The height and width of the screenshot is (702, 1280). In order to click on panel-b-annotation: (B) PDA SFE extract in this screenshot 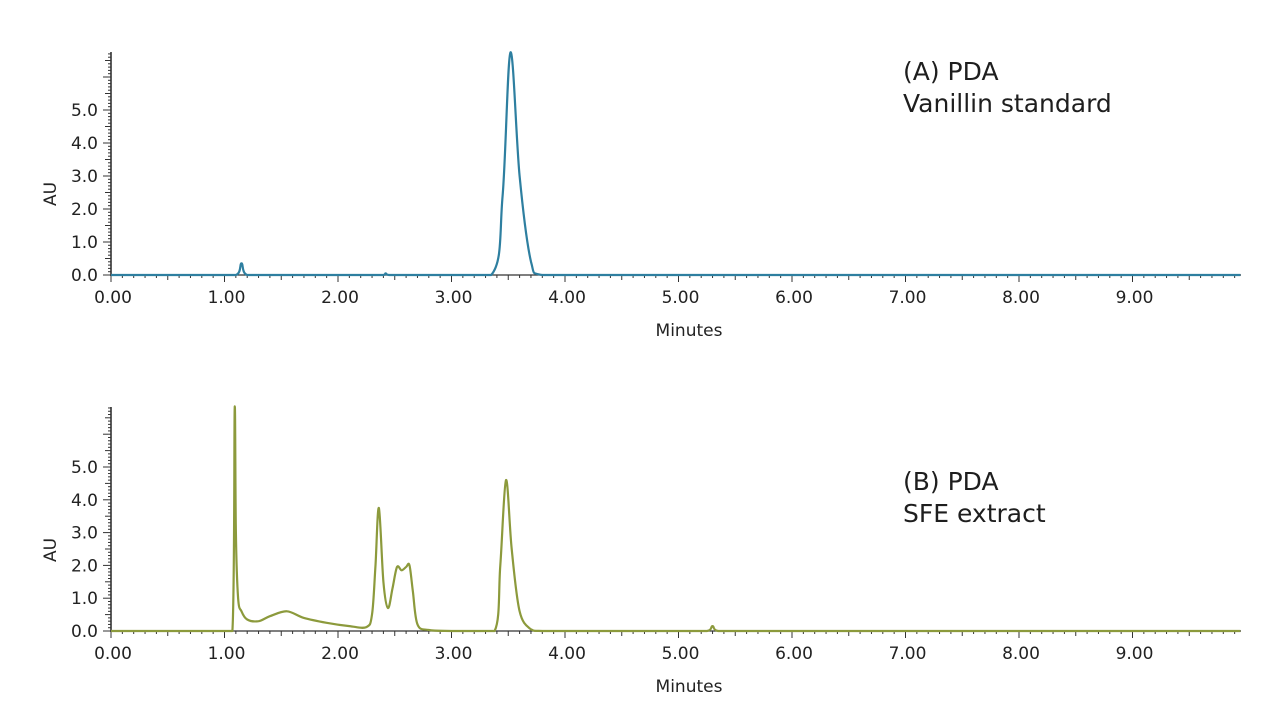, I will do `click(974, 498)`.